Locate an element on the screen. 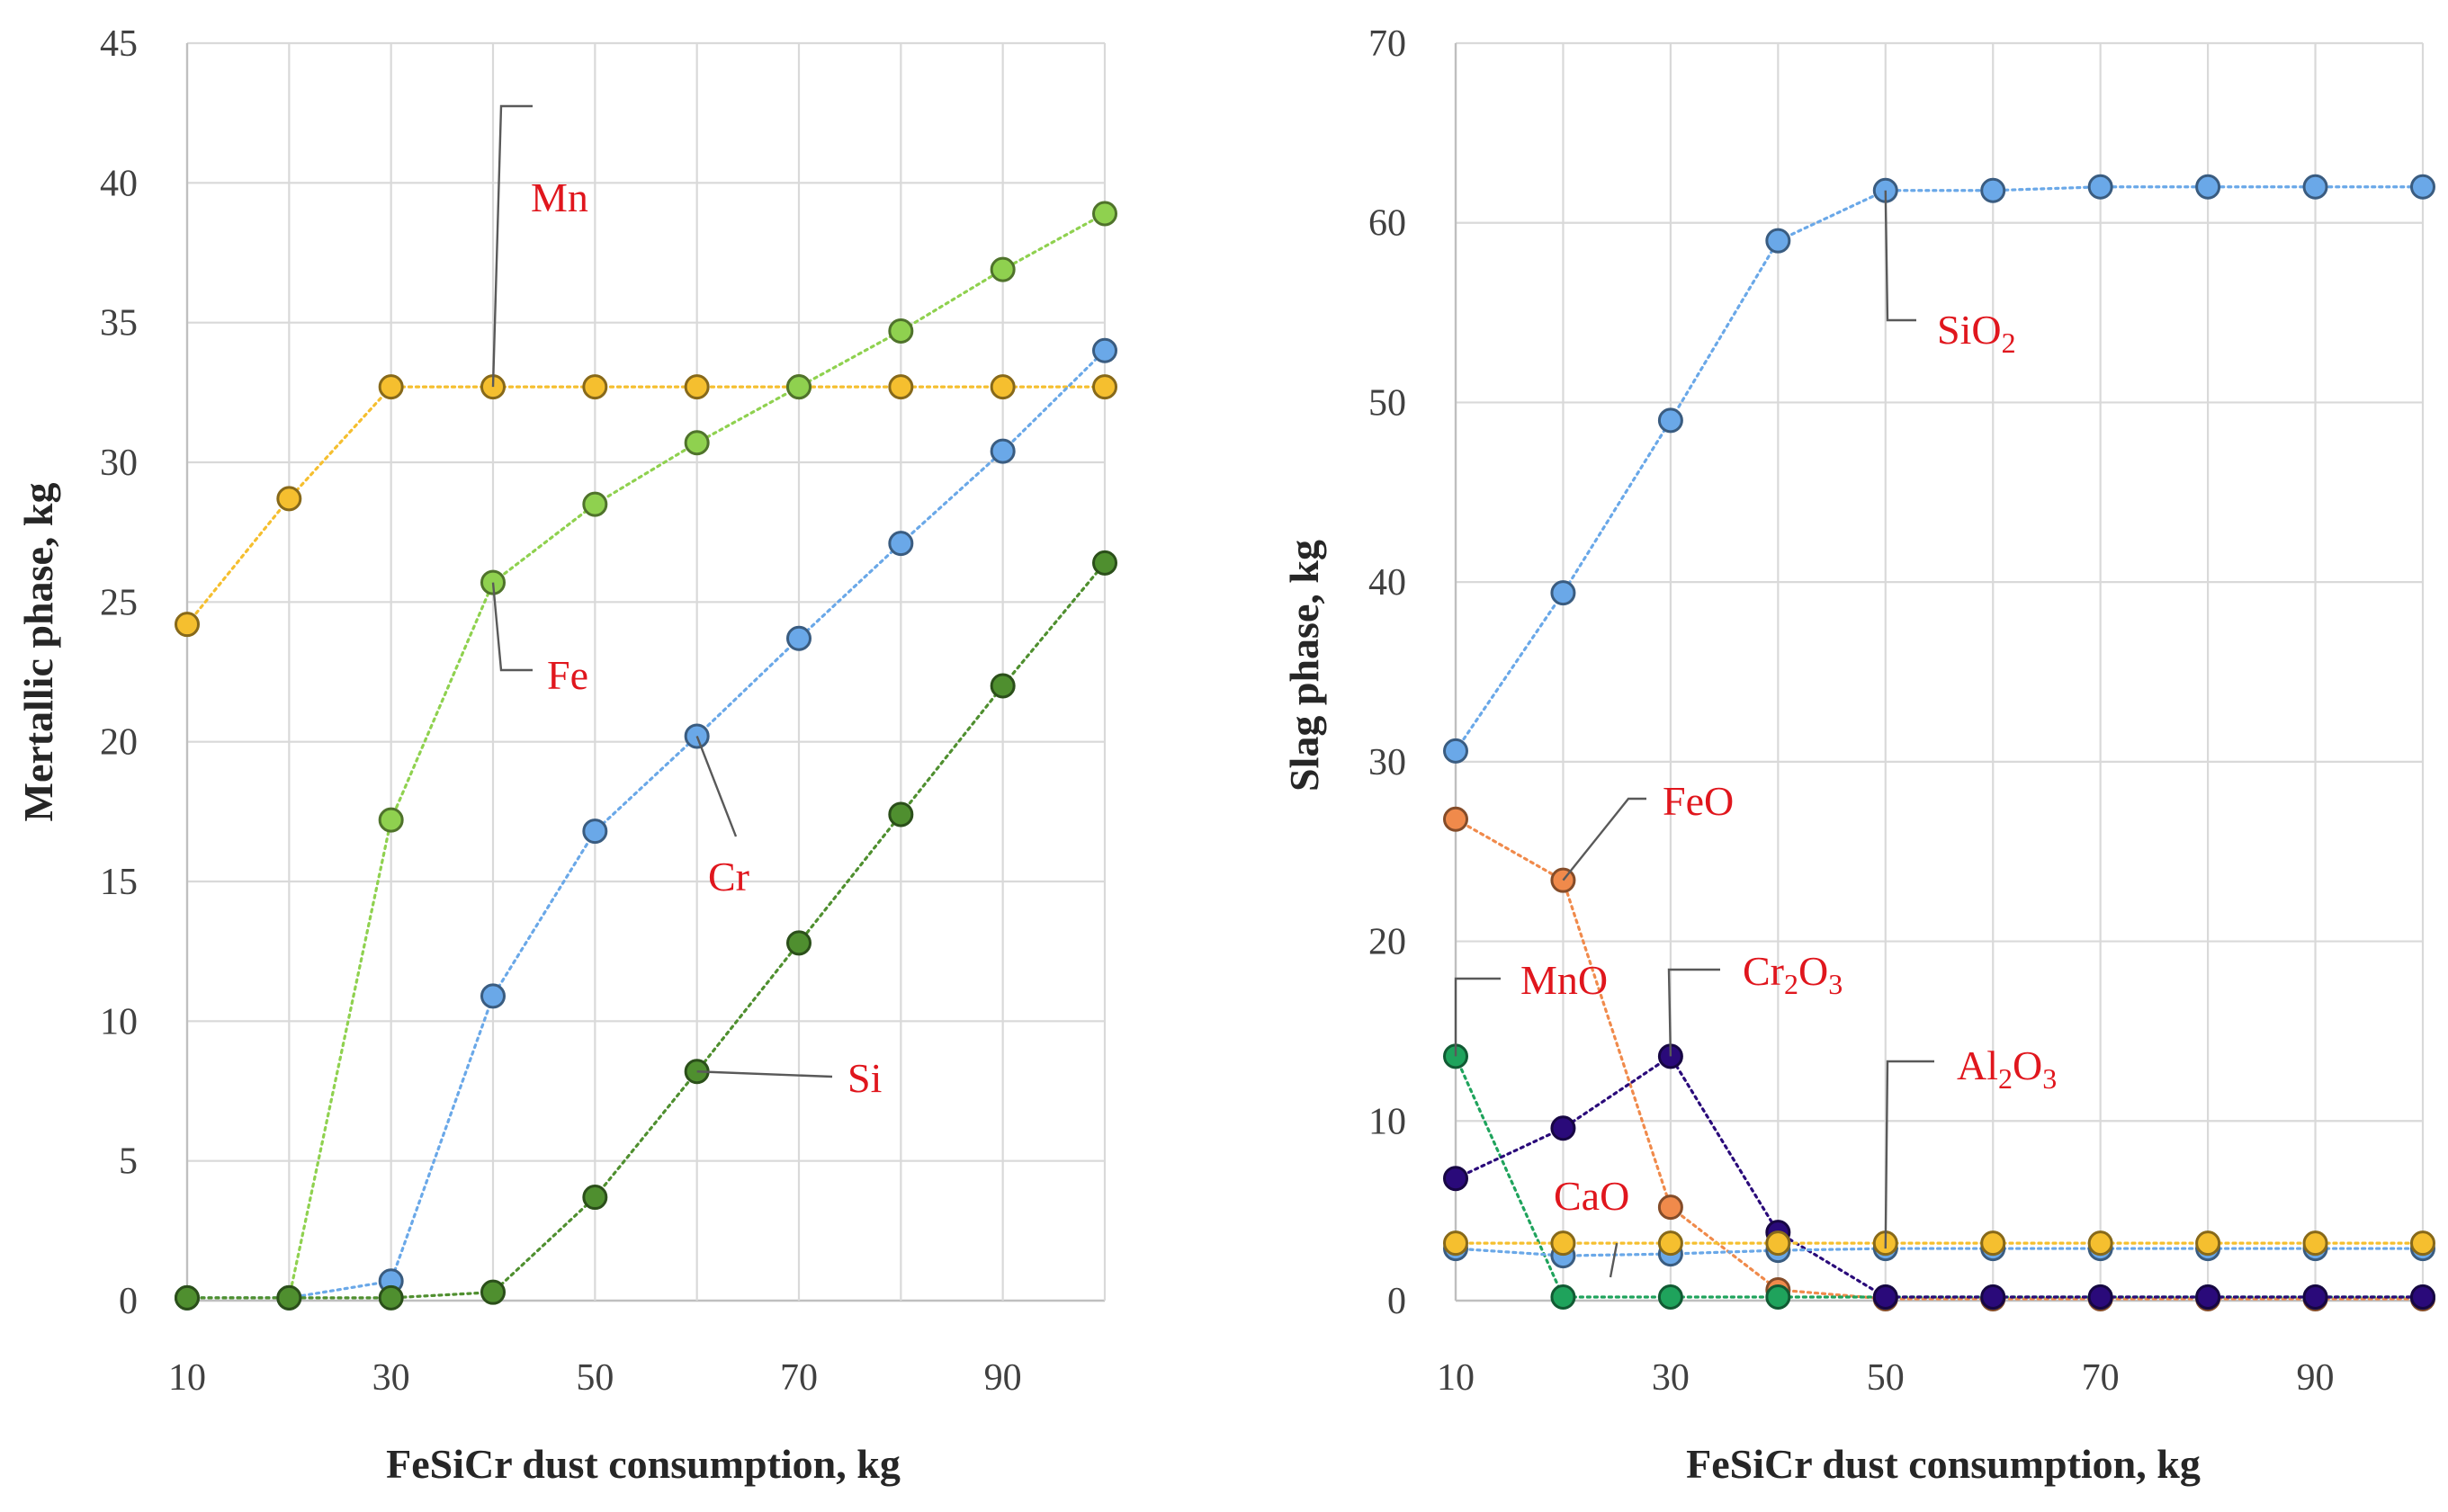  left-x-tick-label: 10 is located at coordinates (187, 1378).